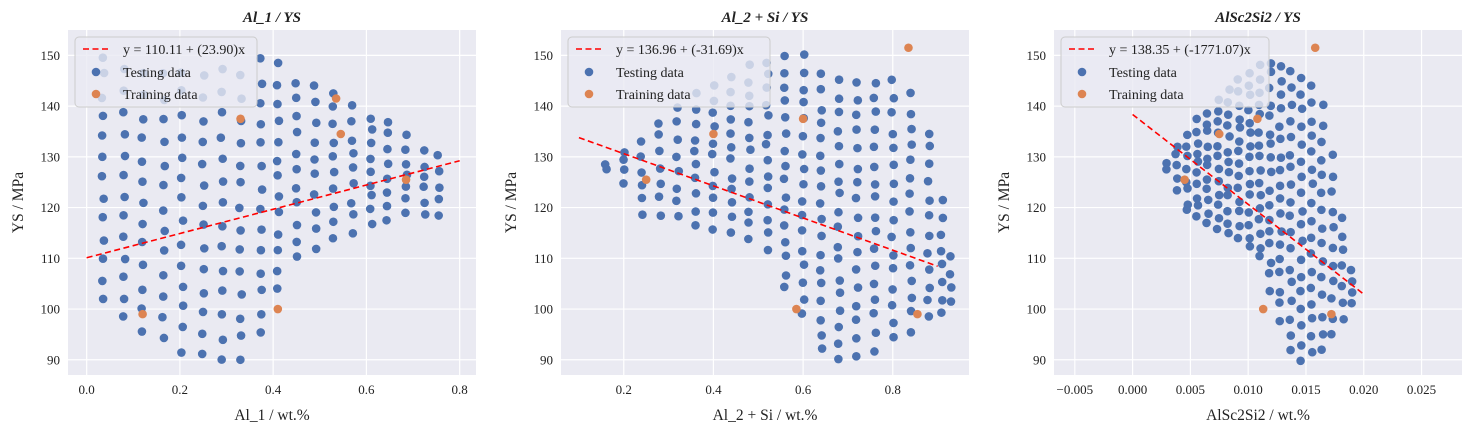  Describe the element at coordinates (157, 73) in the screenshot. I see `legend-testing-label: Testing data` at that location.